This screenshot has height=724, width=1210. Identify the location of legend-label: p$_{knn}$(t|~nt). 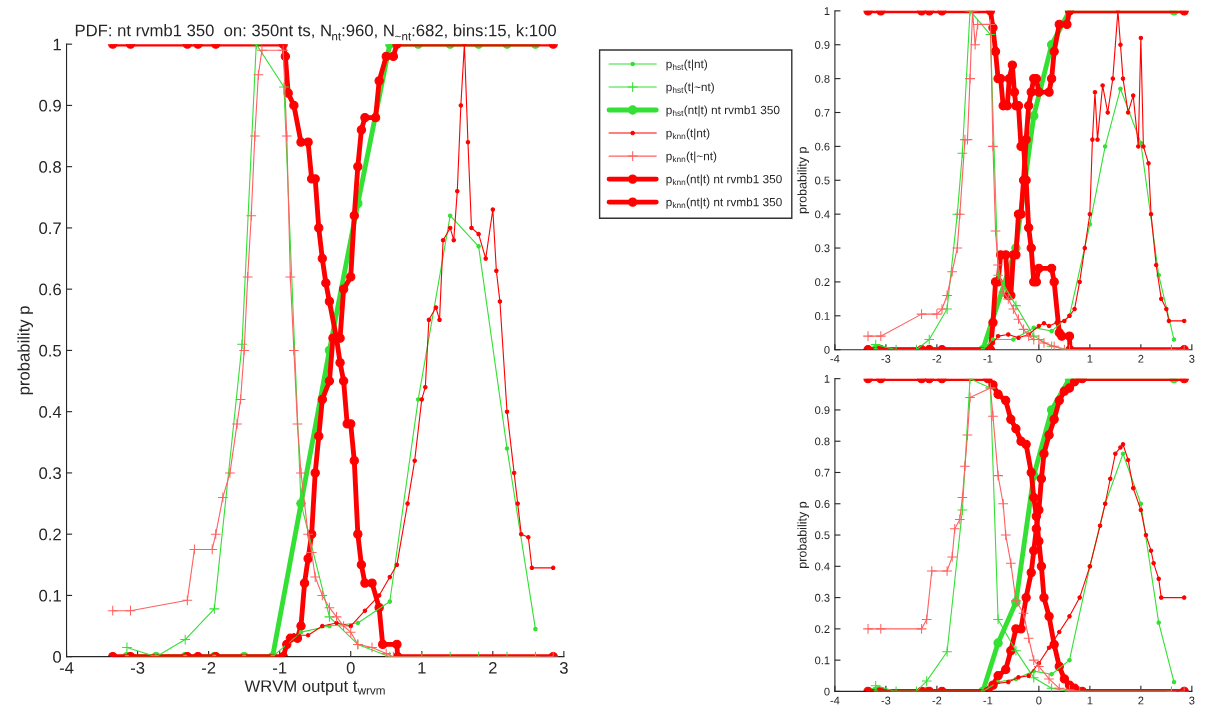
(691, 157).